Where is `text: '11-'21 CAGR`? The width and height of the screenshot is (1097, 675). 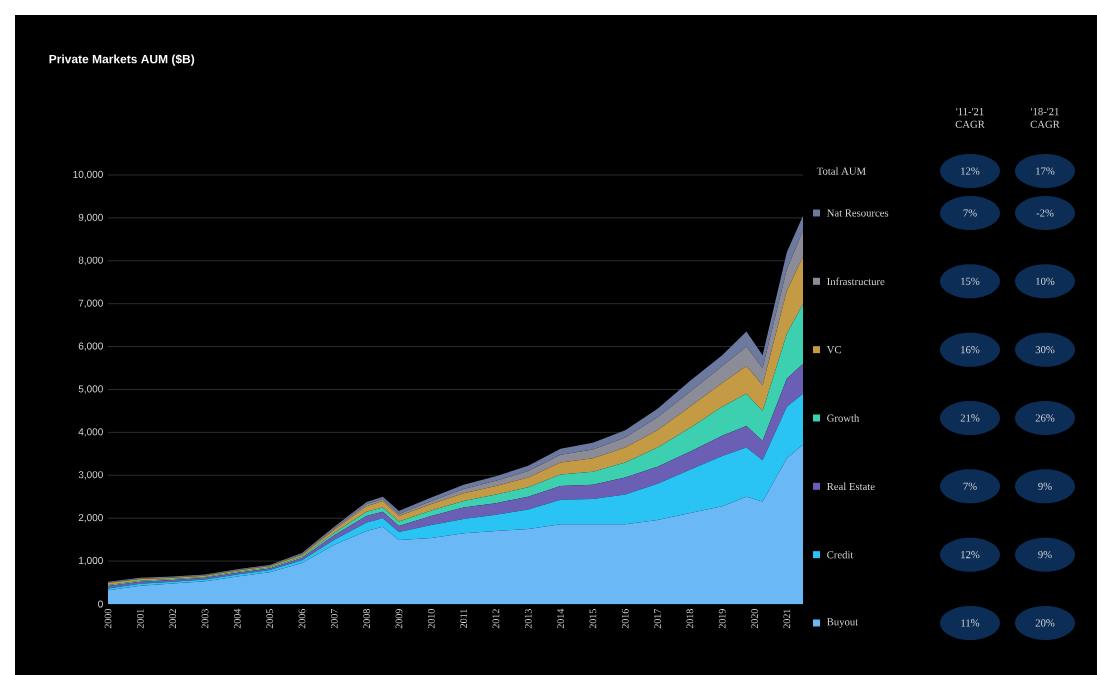
text: '11-'21 CAGR is located at coordinates (970, 118).